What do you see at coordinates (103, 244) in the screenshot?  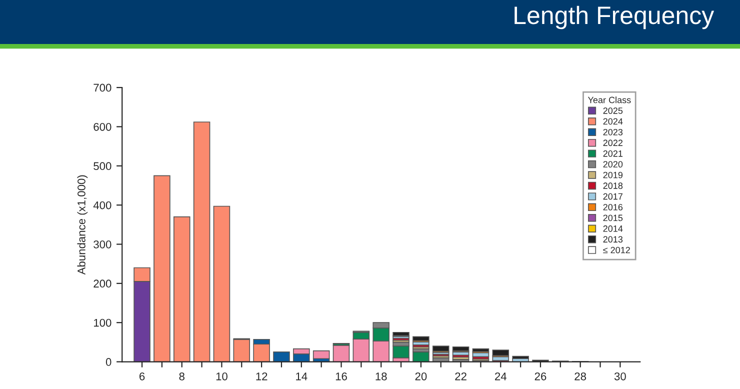 I see `y-tick-label: 300` at bounding box center [103, 244].